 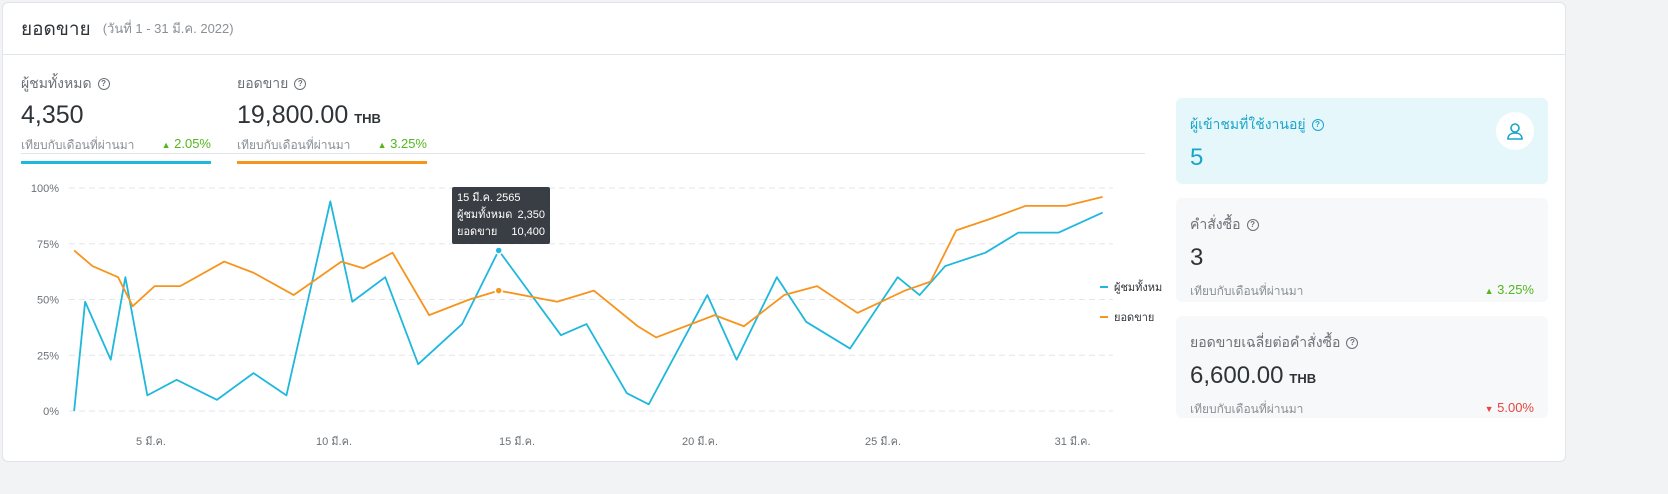 I want to click on x-tick-label: 10 มี.ค., so click(x=334, y=441).